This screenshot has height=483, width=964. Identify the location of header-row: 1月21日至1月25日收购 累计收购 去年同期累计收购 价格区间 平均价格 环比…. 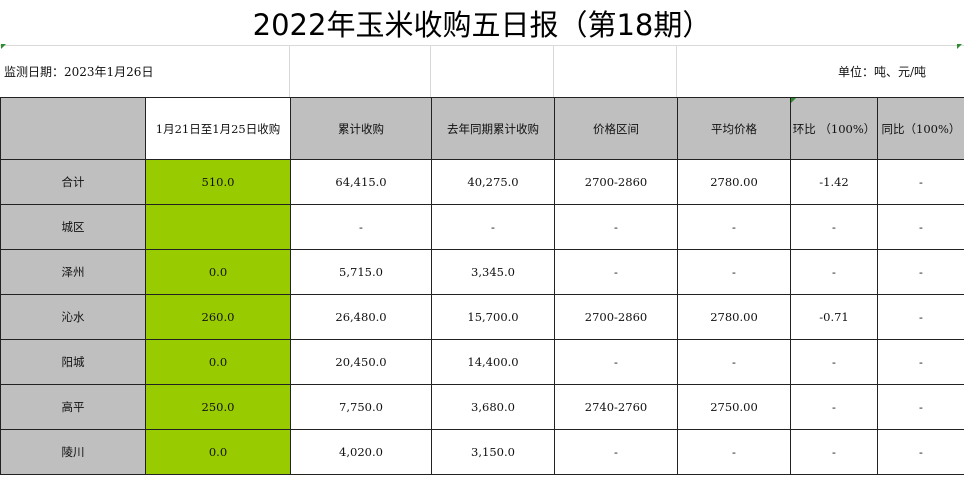
(482, 128).